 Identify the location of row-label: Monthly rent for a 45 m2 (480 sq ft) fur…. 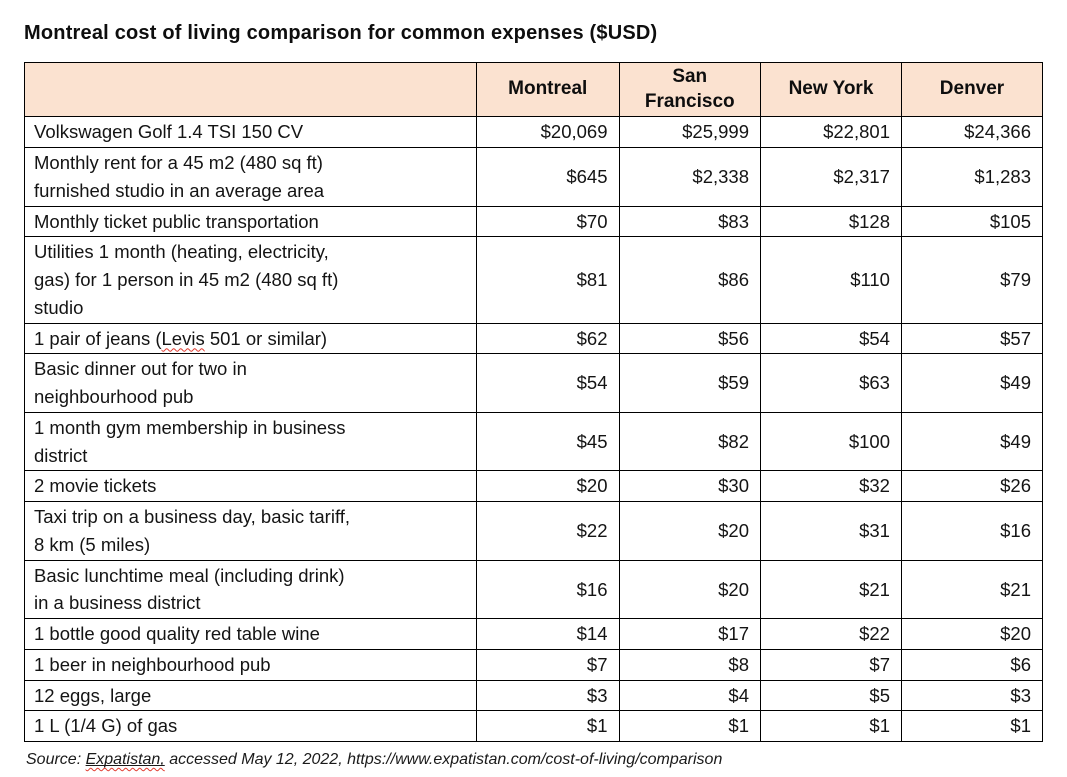
(250, 177).